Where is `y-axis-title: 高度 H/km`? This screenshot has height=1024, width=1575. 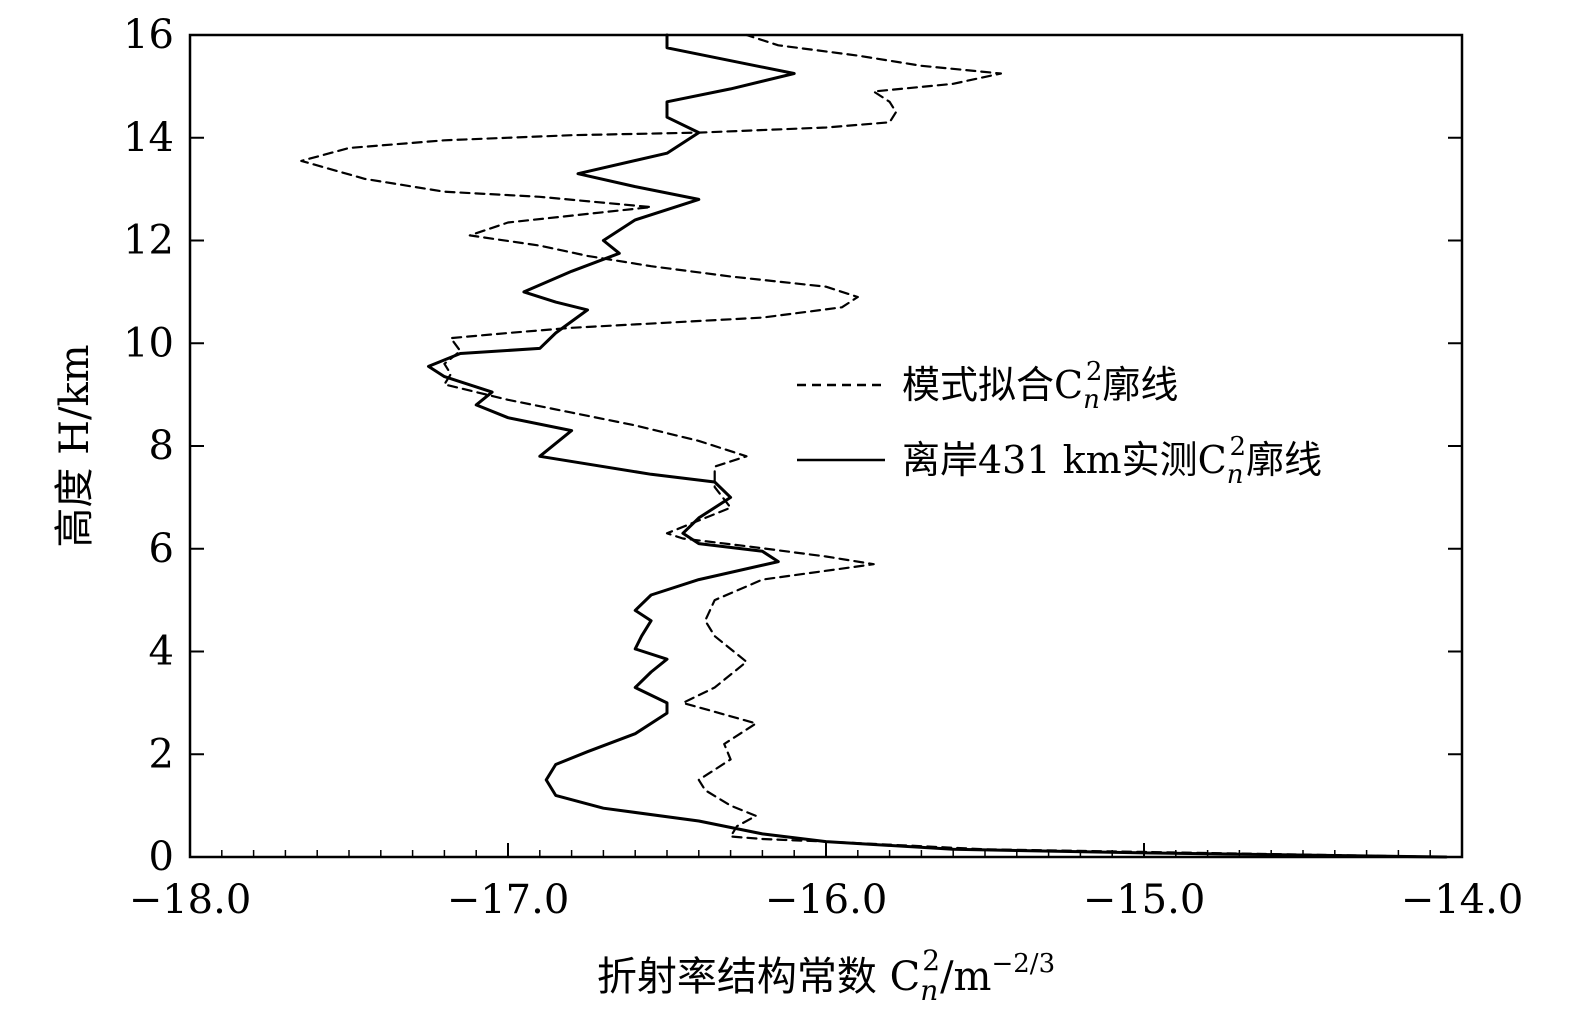
y-axis-title: 高度 H/km is located at coordinates (75, 445).